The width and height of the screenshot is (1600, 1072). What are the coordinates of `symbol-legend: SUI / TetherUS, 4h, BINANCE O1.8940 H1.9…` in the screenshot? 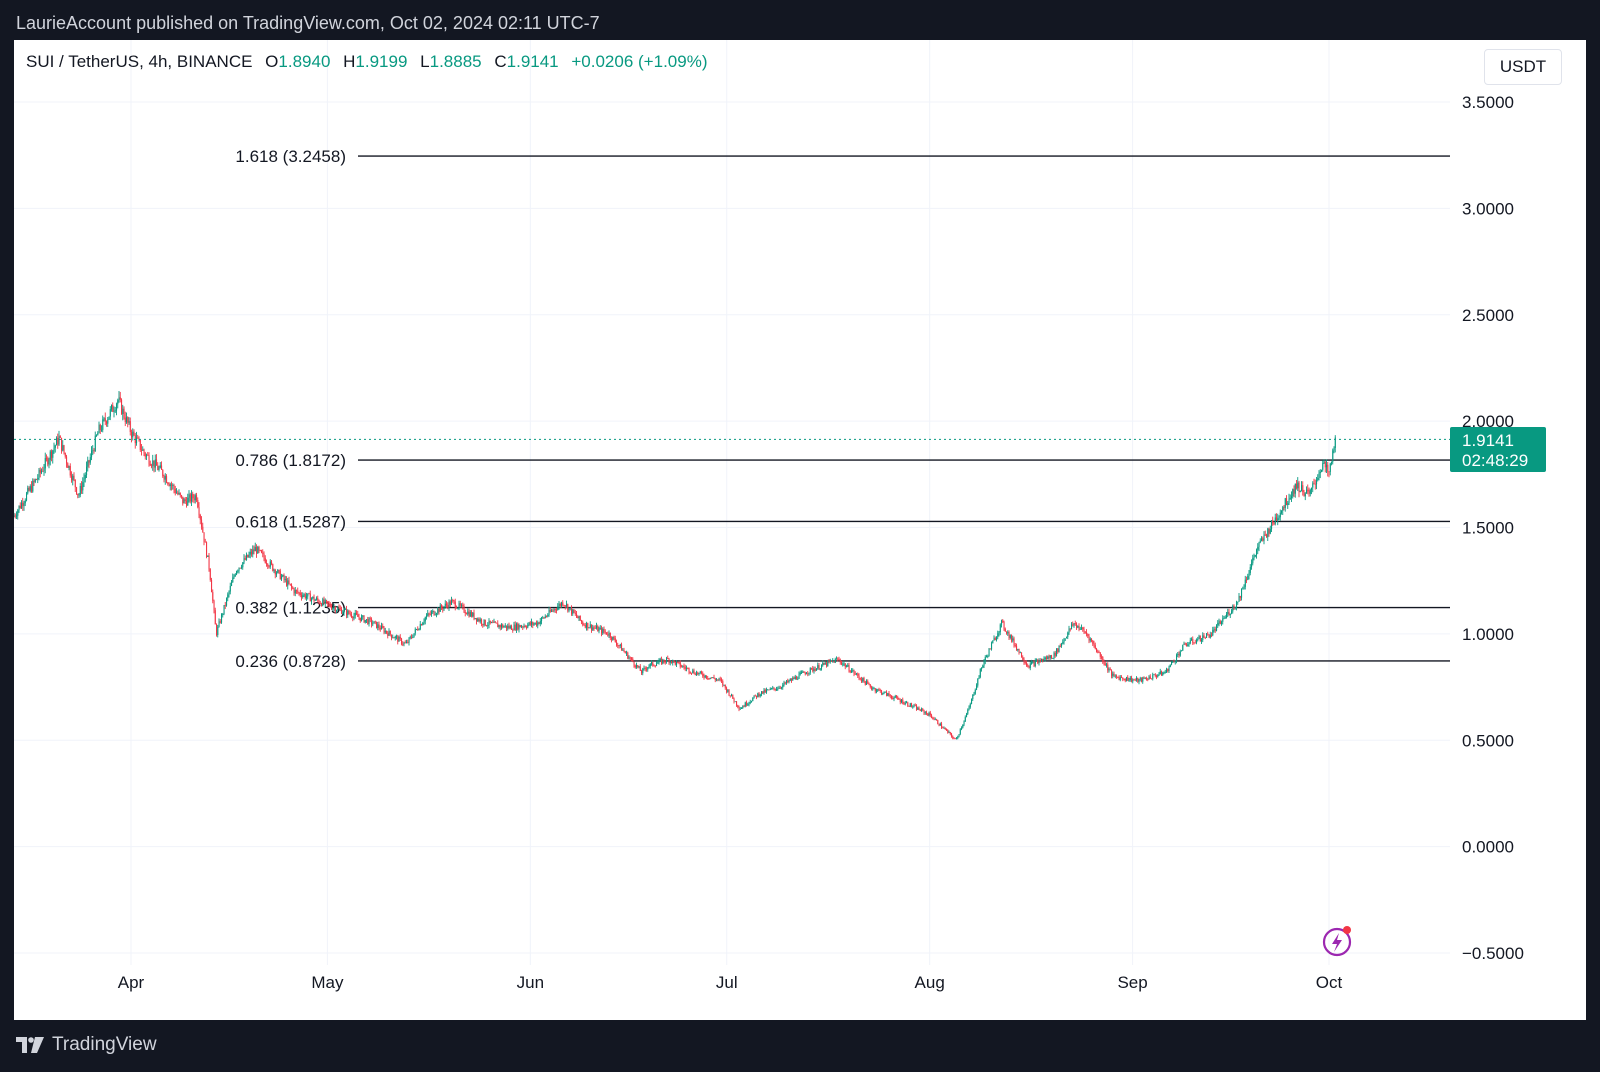 It's located at (366, 62).